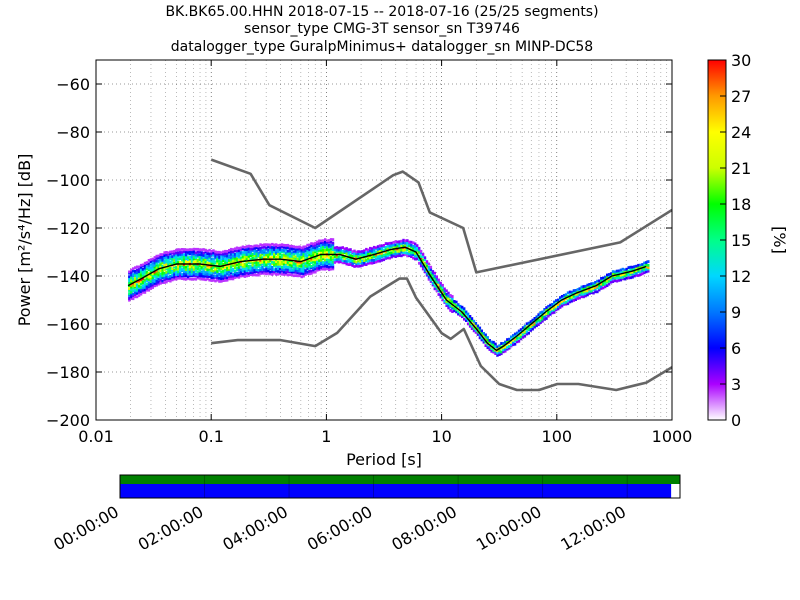 The image size is (800, 600). What do you see at coordinates (424, 528) in the screenshot?
I see `timeline-tick-label: 08:00:00` at bounding box center [424, 528].